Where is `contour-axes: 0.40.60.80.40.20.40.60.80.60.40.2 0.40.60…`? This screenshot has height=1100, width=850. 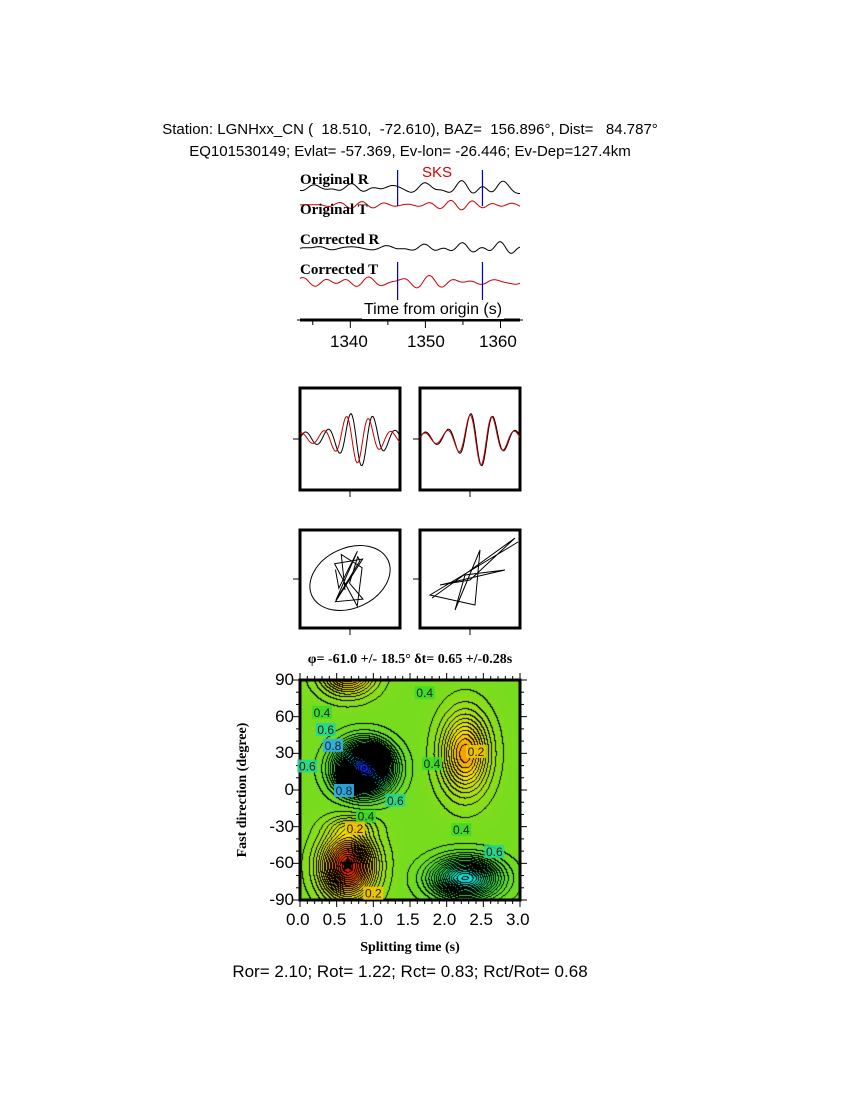 contour-axes: 0.40.60.80.40.20.40.60.80.60.40.2 0.40.60… is located at coordinates (410, 790).